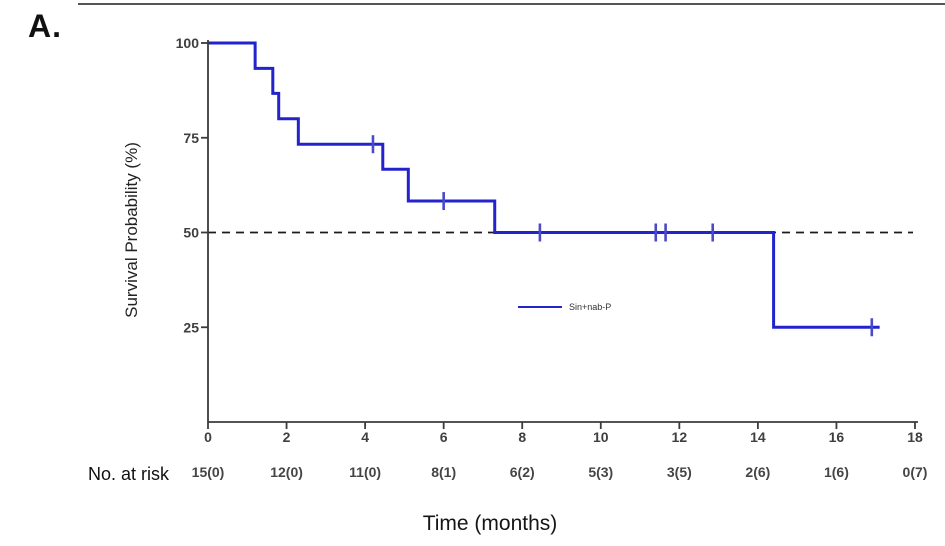 The image size is (945, 546). Describe the element at coordinates (522, 437) in the screenshot. I see `x-tick-label: 8` at that location.